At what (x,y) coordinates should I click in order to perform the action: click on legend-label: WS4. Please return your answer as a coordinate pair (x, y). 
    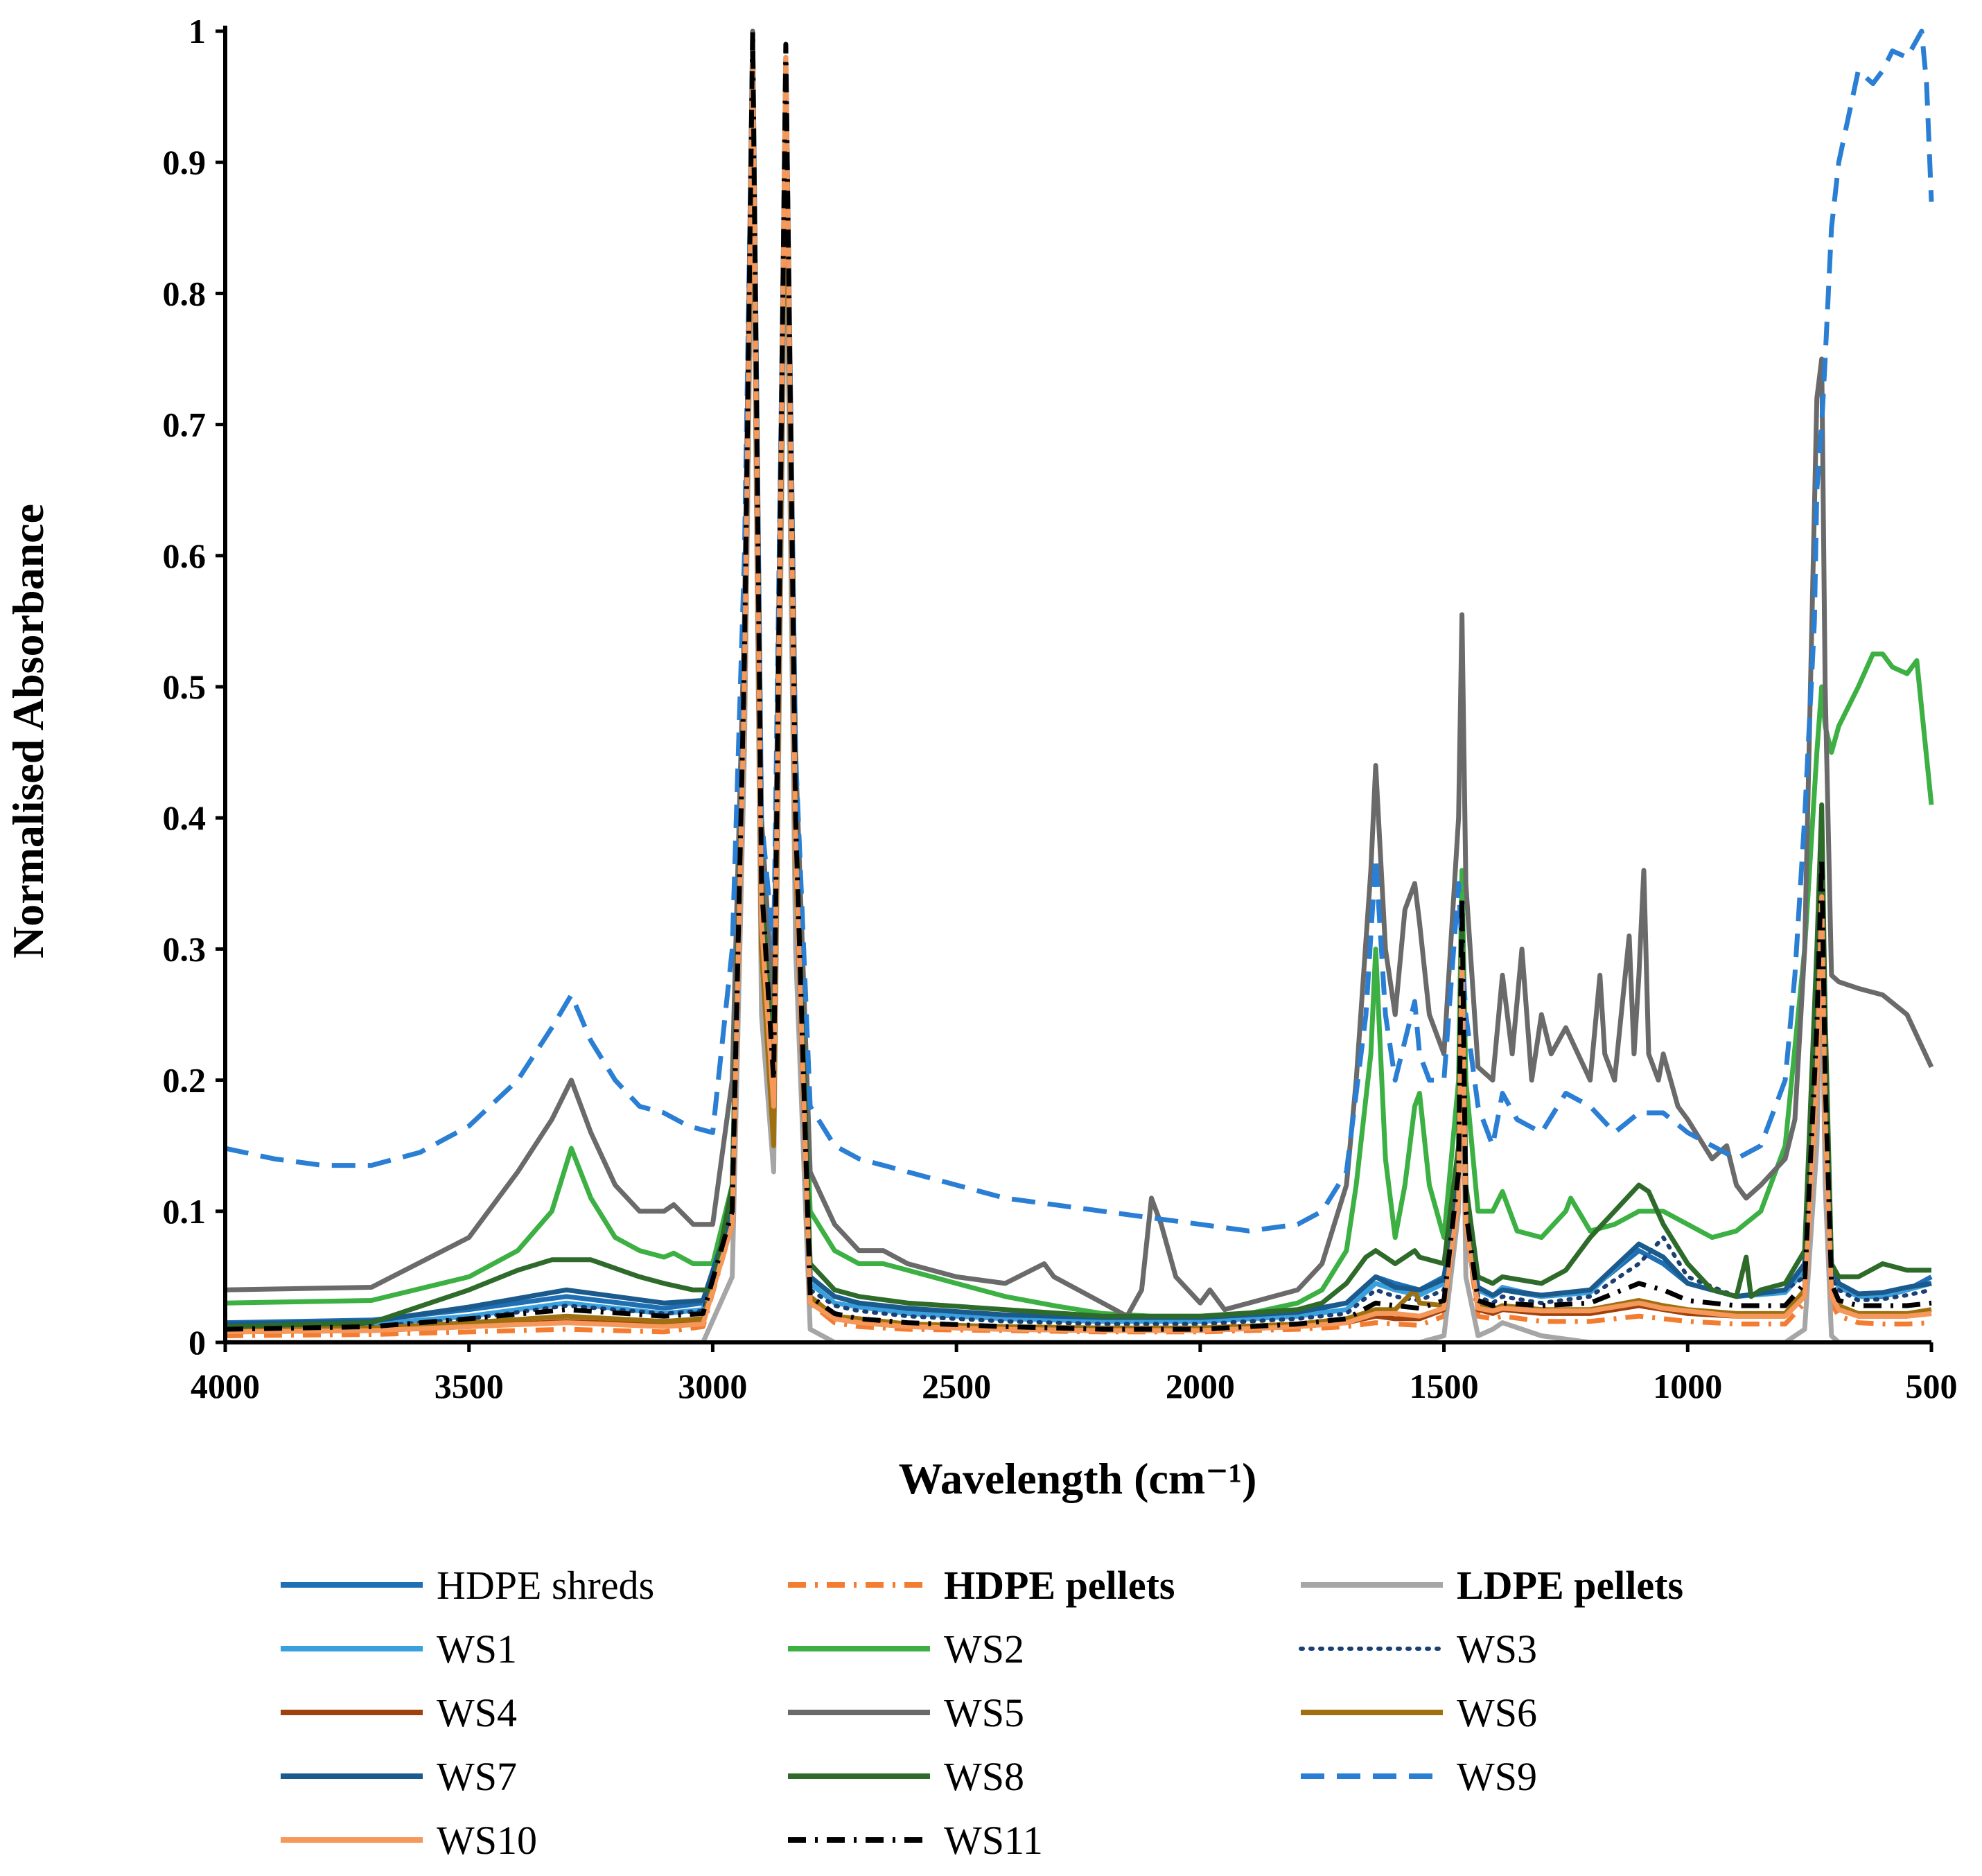
    Looking at the image, I should click on (477, 1713).